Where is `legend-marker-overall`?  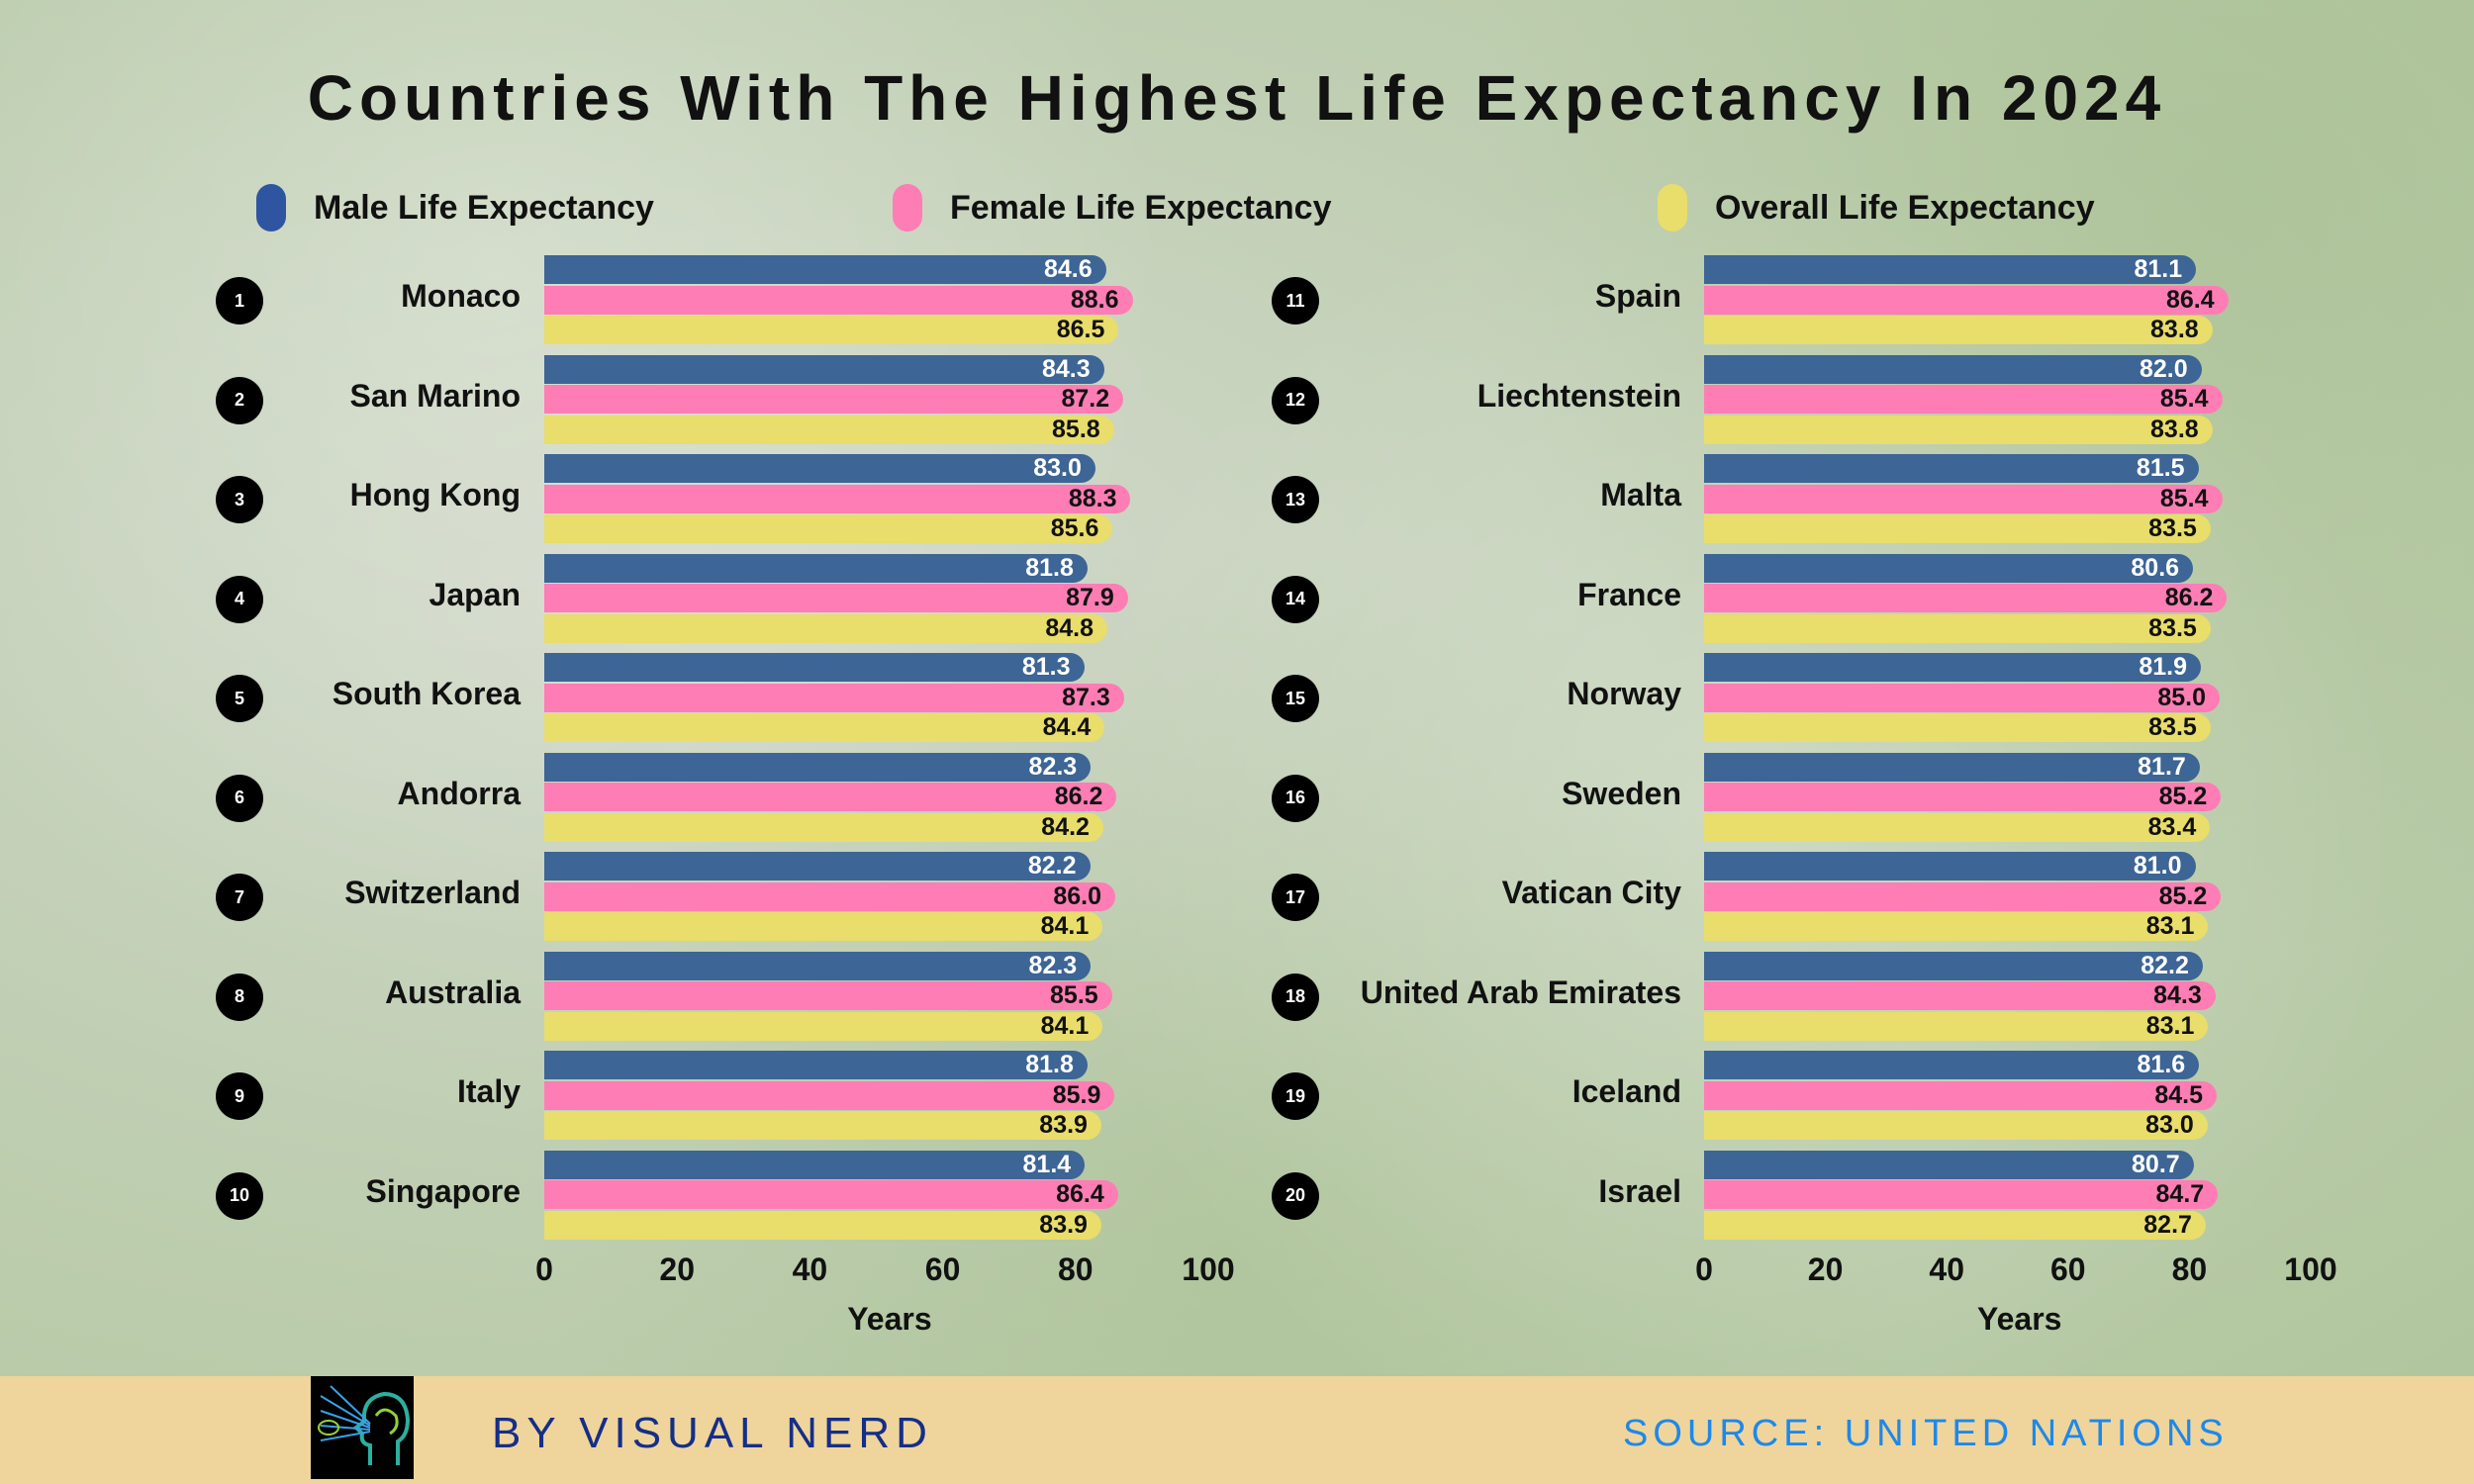
legend-marker-overall is located at coordinates (1673, 208).